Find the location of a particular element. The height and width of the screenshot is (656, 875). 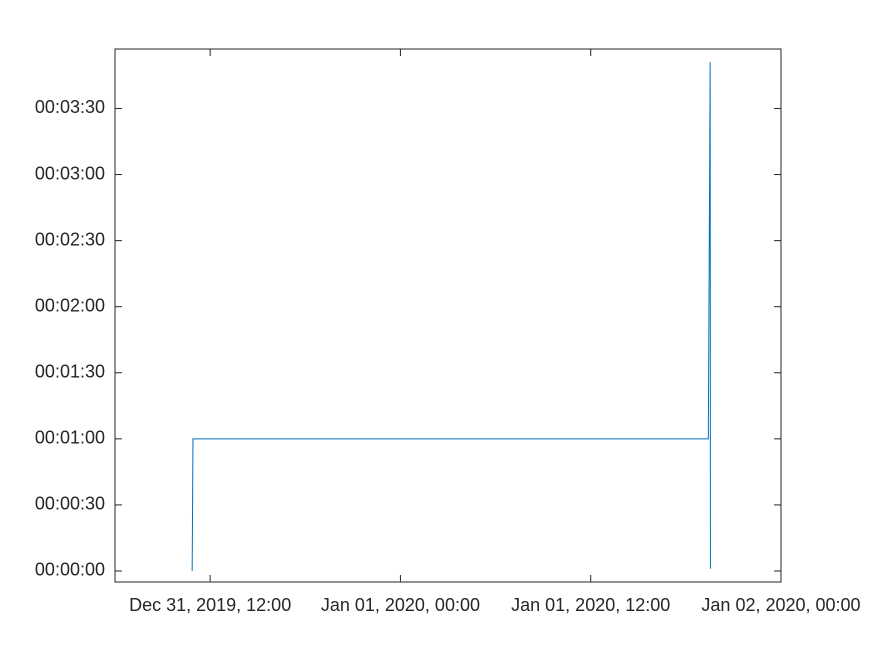

y-tick-label: 00:01:30 is located at coordinates (70, 372).